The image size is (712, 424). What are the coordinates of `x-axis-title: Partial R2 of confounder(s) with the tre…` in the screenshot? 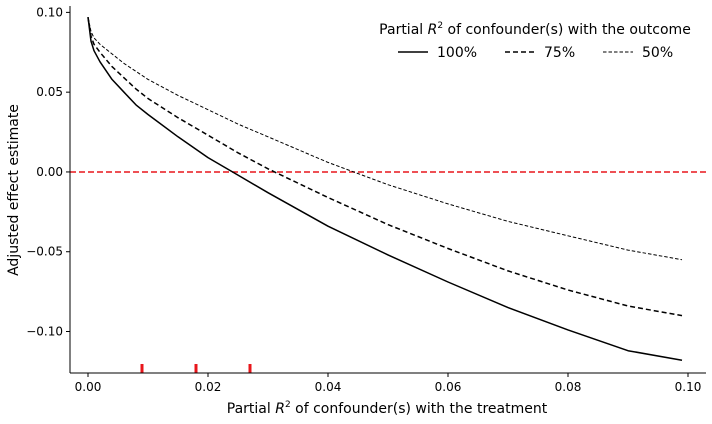 It's located at (387, 408).